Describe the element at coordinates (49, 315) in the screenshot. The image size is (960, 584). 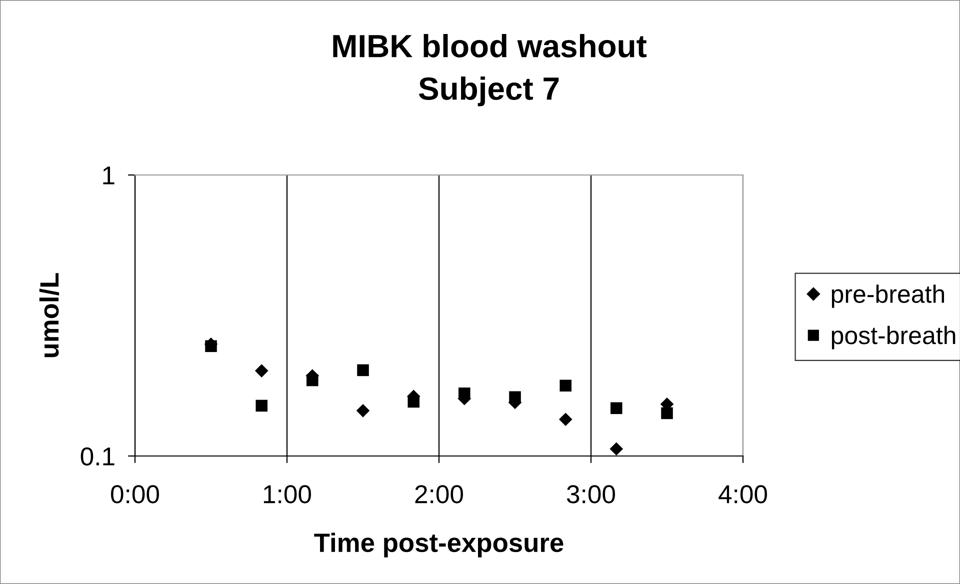
I see `y-axis-title: umol/L` at that location.